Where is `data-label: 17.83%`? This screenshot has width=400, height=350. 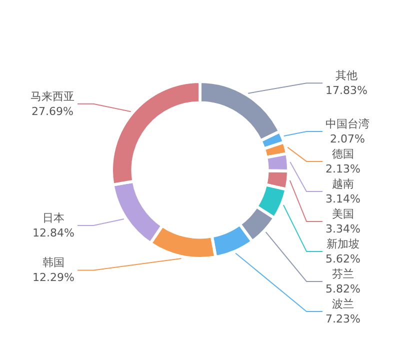
data-label: 17.83% is located at coordinates (346, 91).